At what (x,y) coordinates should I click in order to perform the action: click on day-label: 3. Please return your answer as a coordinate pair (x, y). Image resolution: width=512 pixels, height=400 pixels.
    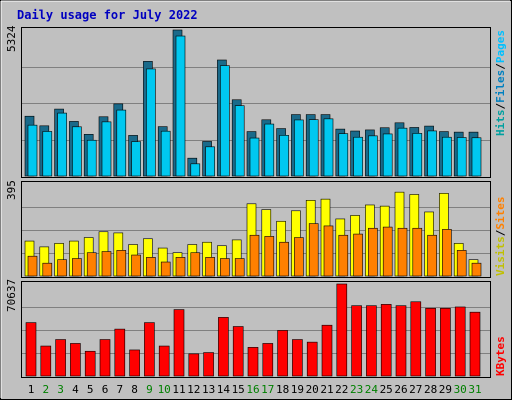
    Looking at the image, I should click on (60, 389).